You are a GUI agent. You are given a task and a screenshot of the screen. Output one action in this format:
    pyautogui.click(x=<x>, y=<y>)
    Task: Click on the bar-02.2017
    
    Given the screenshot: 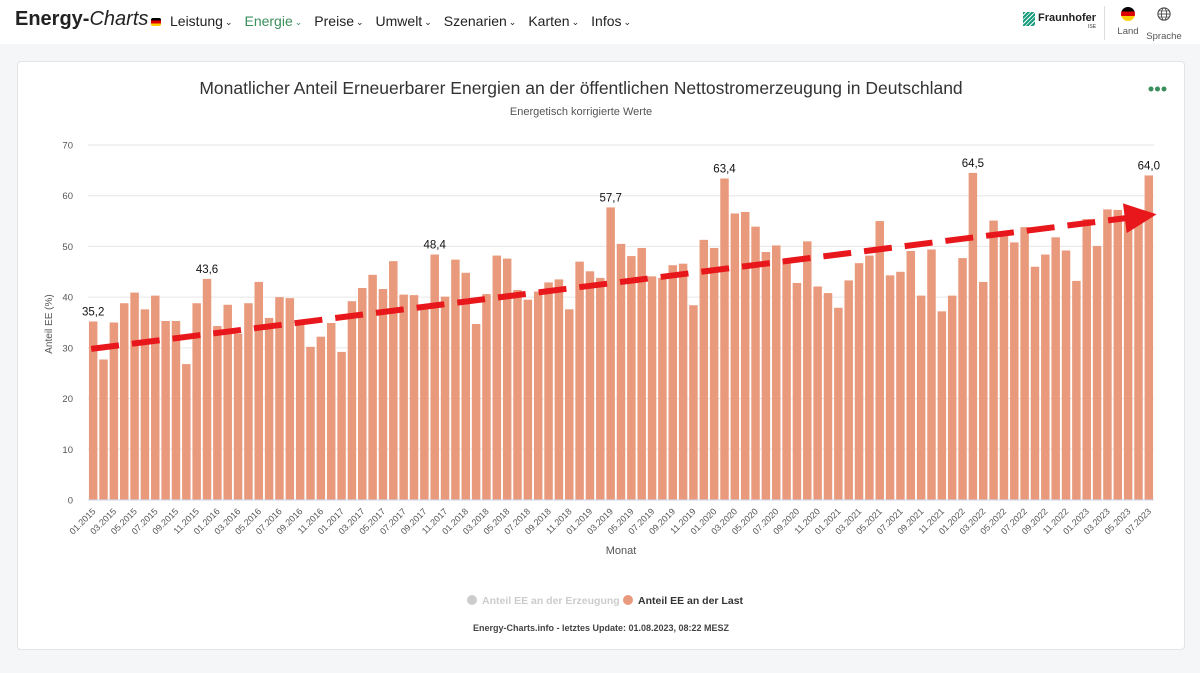 What is the action you would take?
    pyautogui.click(x=352, y=400)
    